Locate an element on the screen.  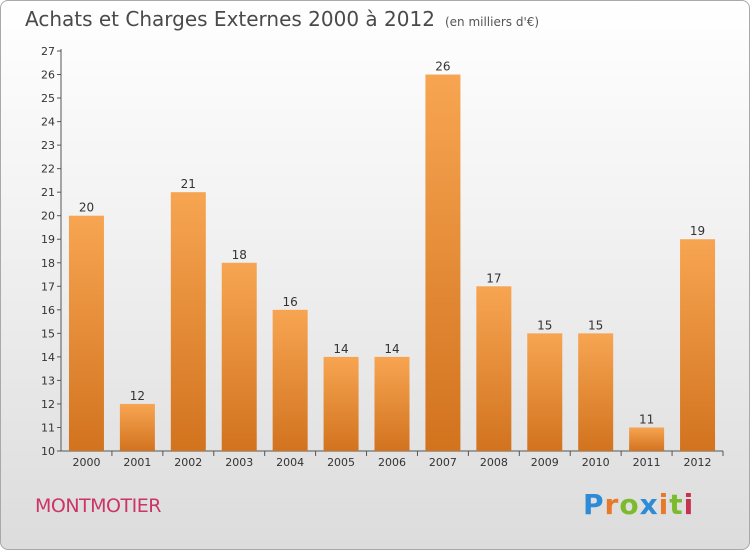
x-tick-label-2007: 2007 is located at coordinates (443, 462).